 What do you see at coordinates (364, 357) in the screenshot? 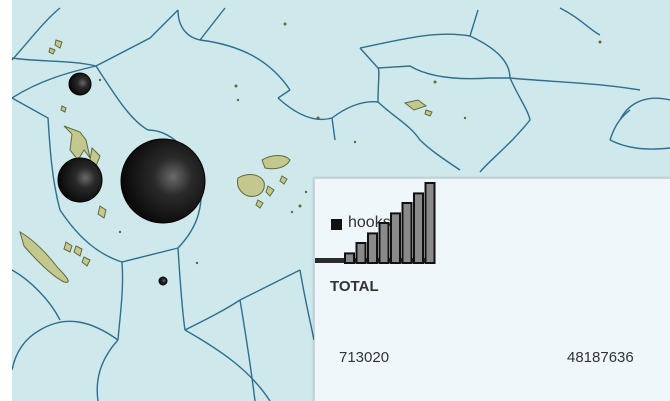
I see `legend-min-value: 713020` at bounding box center [364, 357].